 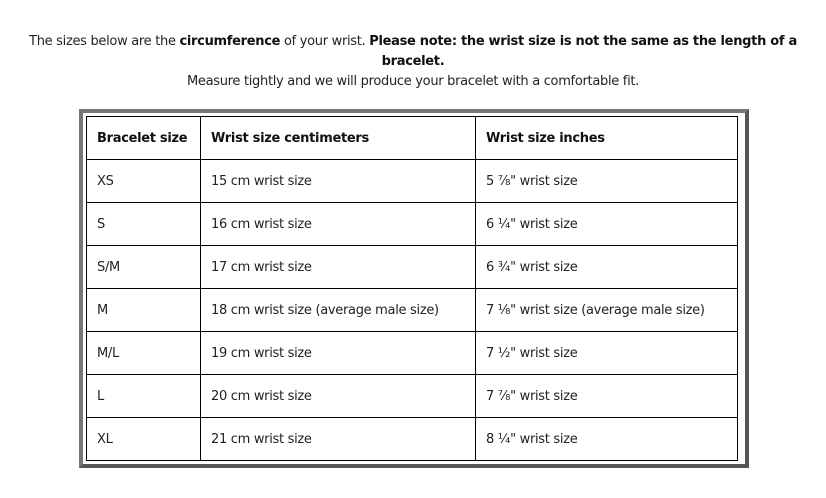 I want to click on cell-wrist-cm: 15 cm wrist size, so click(x=338, y=181).